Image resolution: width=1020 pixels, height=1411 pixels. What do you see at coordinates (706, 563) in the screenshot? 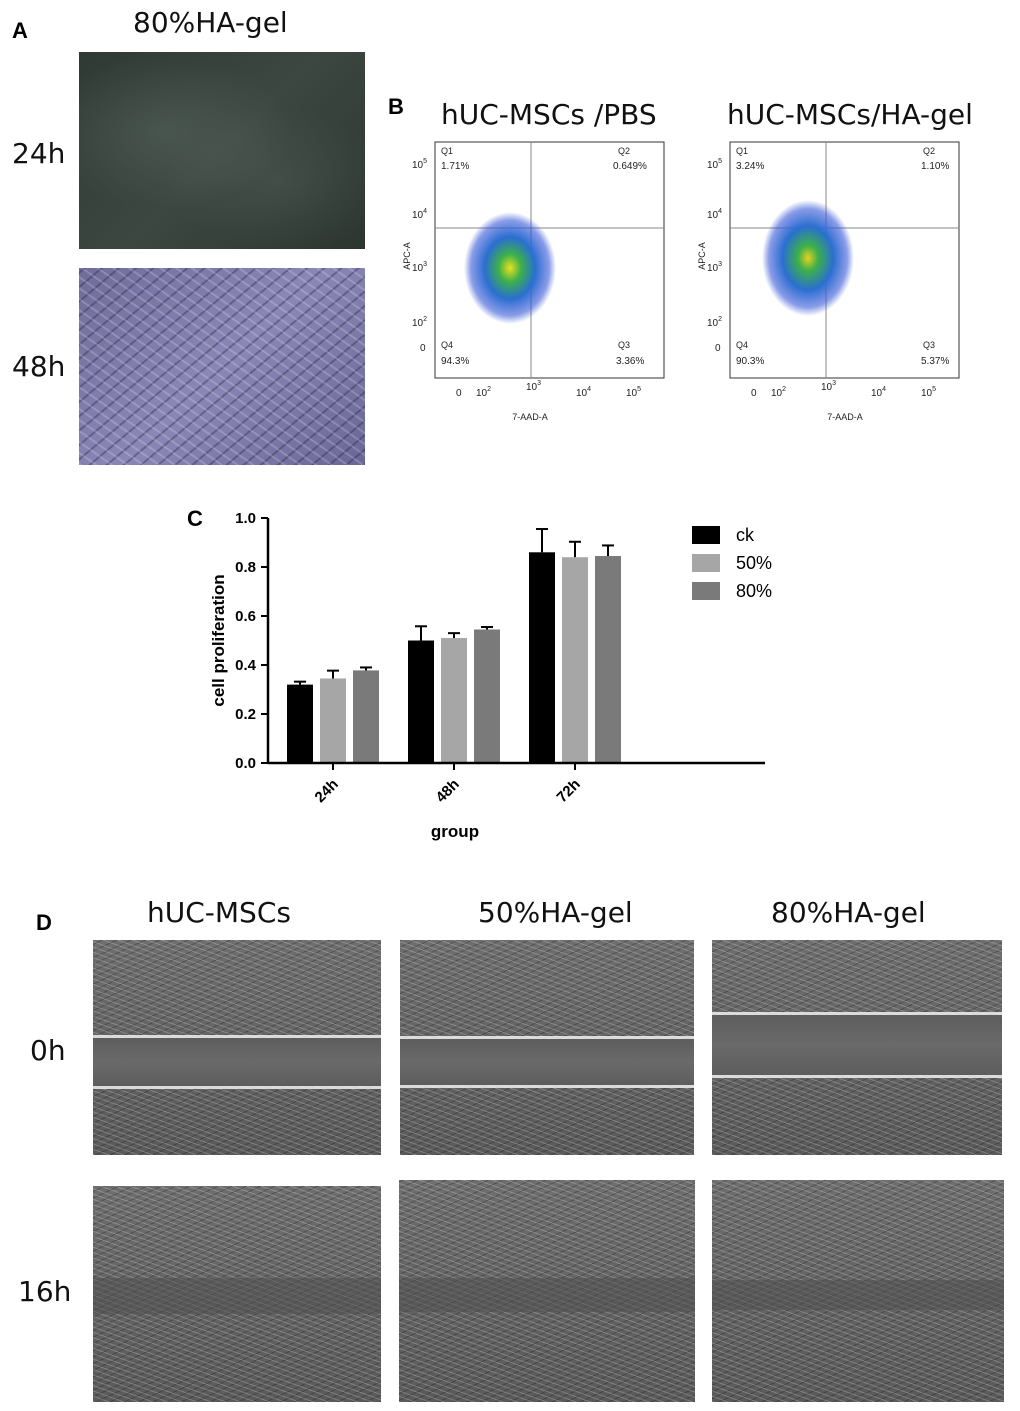
I see `legend-swatch-50%` at bounding box center [706, 563].